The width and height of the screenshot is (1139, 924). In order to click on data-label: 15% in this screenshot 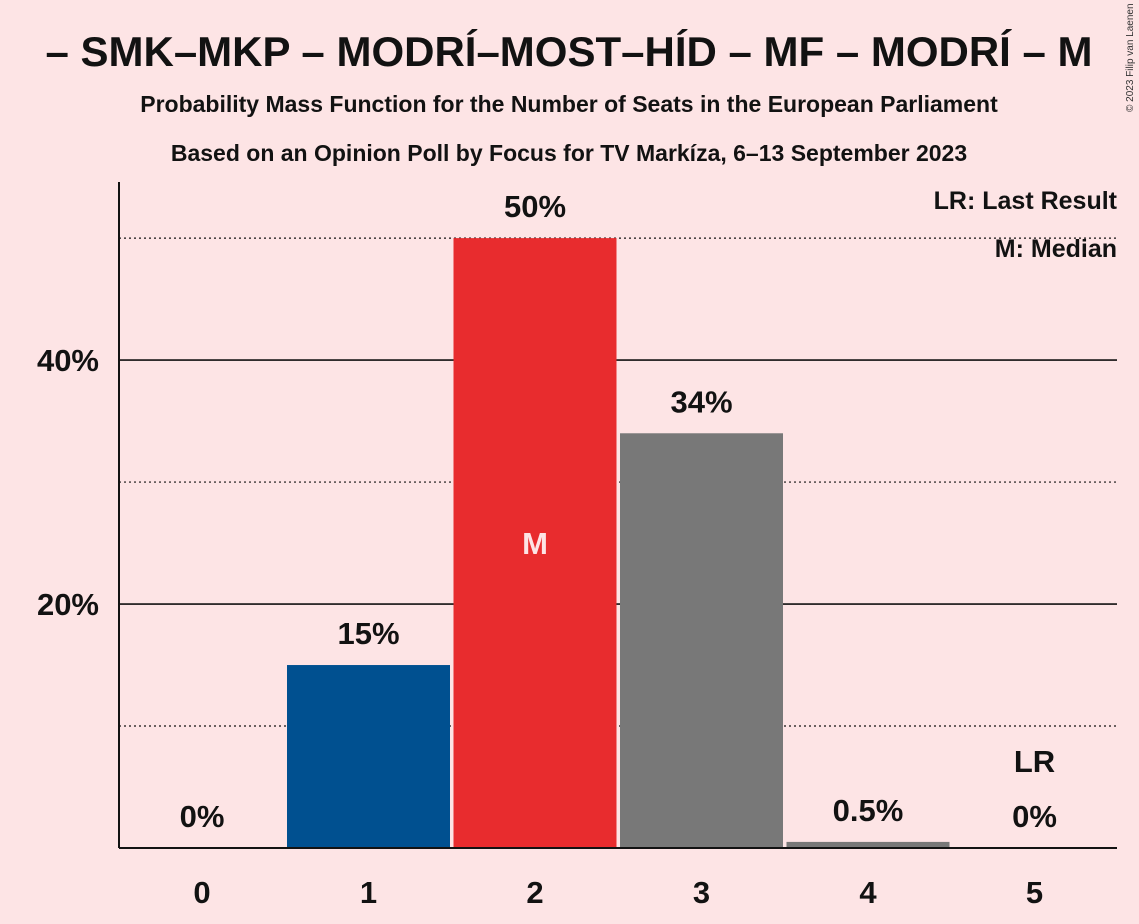, I will do `click(368, 633)`.